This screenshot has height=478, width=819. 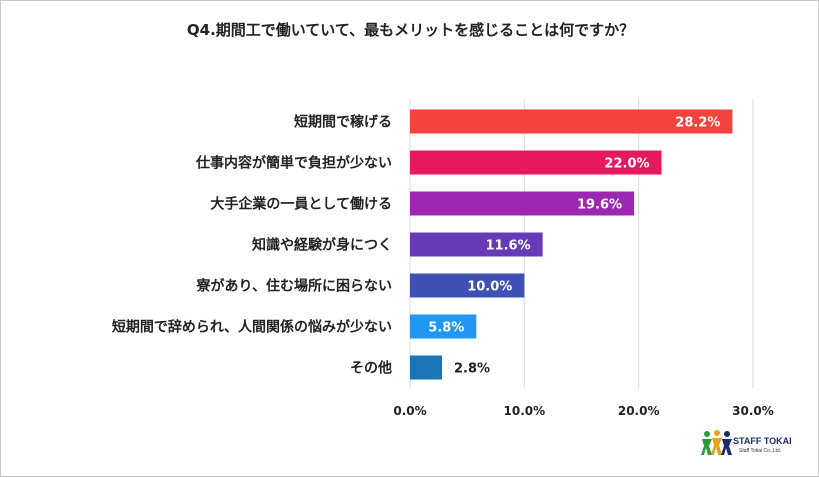 I want to click on category-label: 寮があり、住む場所に困らない, so click(x=294, y=286).